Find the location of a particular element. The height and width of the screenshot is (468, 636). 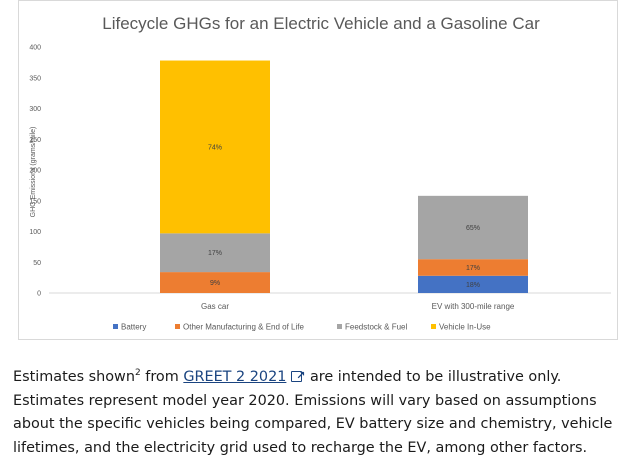

legend-label: Battery is located at coordinates (133, 327).